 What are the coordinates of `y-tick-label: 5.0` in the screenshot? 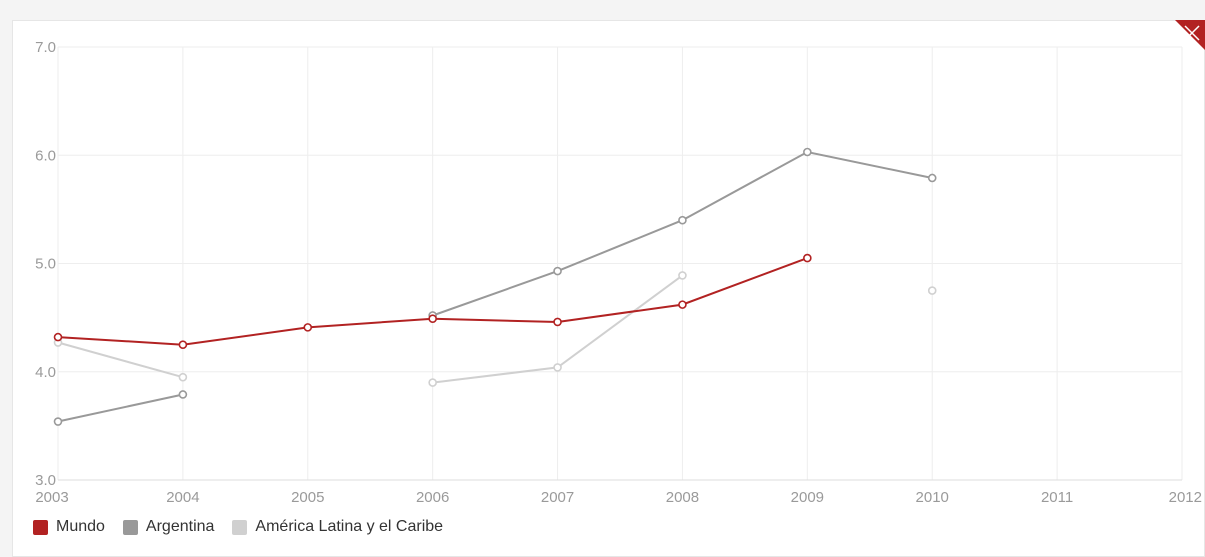 It's located at (45, 264).